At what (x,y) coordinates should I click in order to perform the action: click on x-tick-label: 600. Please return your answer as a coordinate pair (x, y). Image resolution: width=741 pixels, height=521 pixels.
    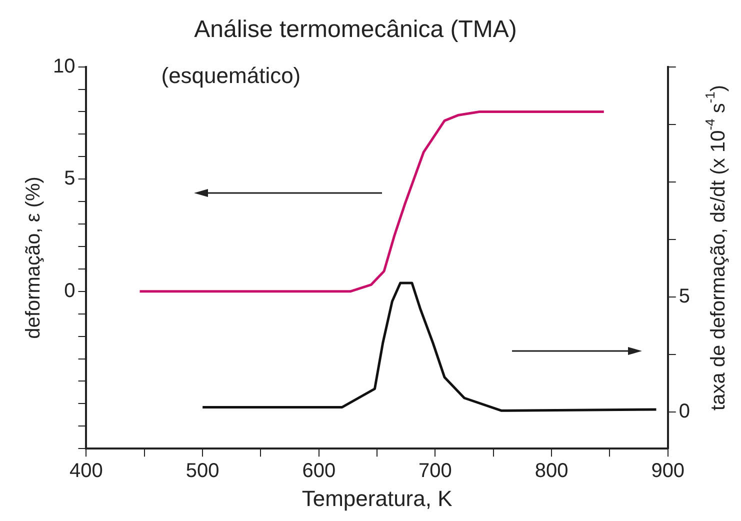
    Looking at the image, I should click on (319, 471).